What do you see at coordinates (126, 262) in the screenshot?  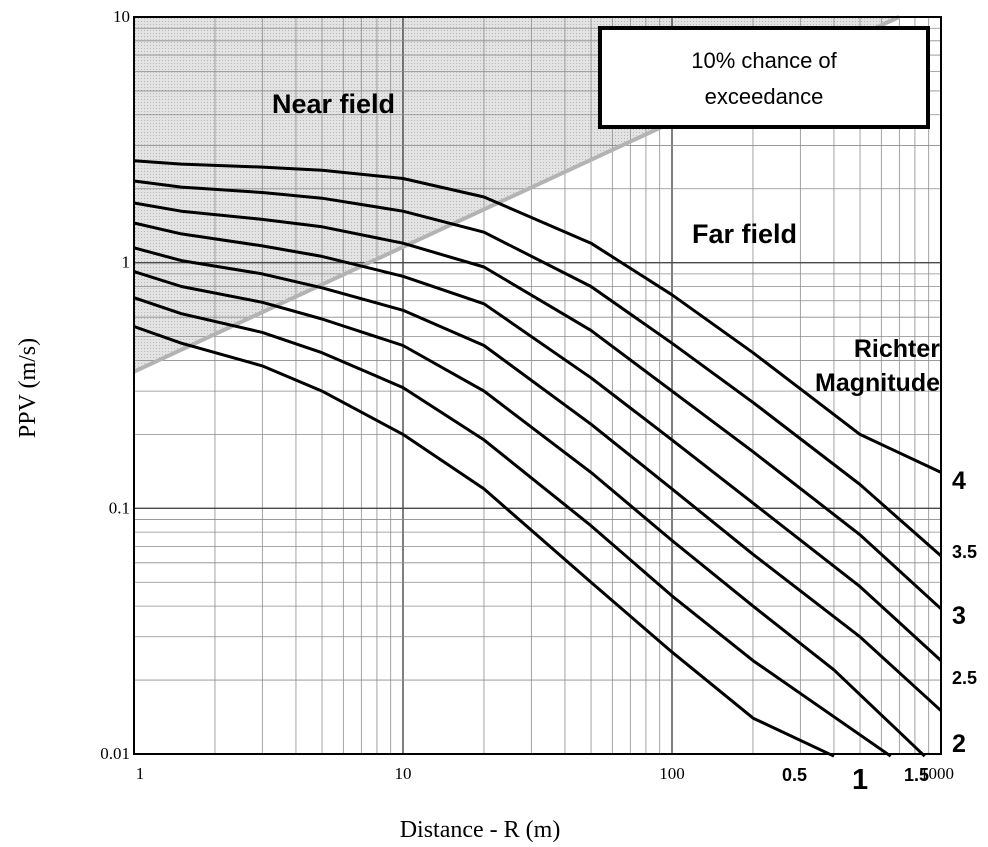 I see `y-tick-label: 1` at bounding box center [126, 262].